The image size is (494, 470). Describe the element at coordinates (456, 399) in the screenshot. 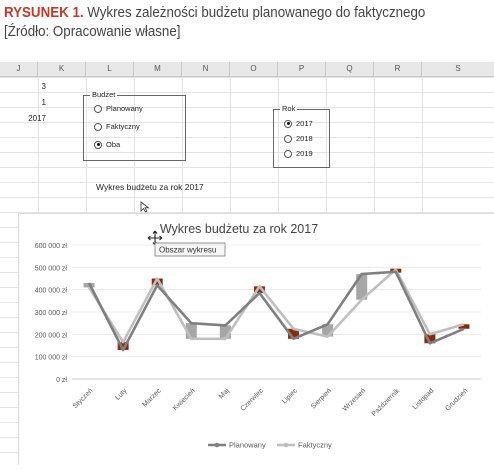

I see `x-tick-label: Grudzień` at that location.